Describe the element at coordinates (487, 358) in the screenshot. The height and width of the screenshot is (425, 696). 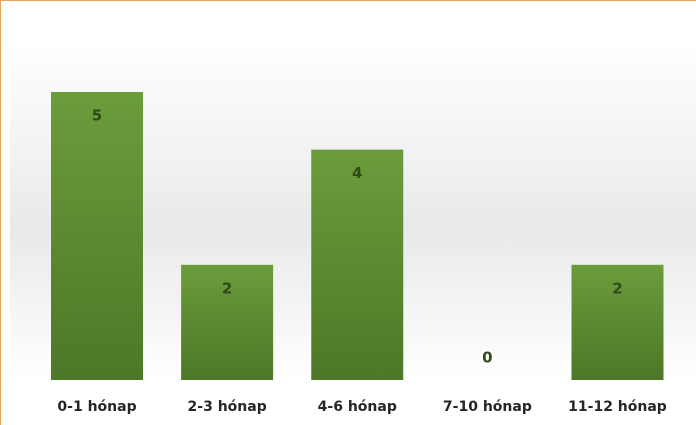
I see `data-label: 0` at that location.